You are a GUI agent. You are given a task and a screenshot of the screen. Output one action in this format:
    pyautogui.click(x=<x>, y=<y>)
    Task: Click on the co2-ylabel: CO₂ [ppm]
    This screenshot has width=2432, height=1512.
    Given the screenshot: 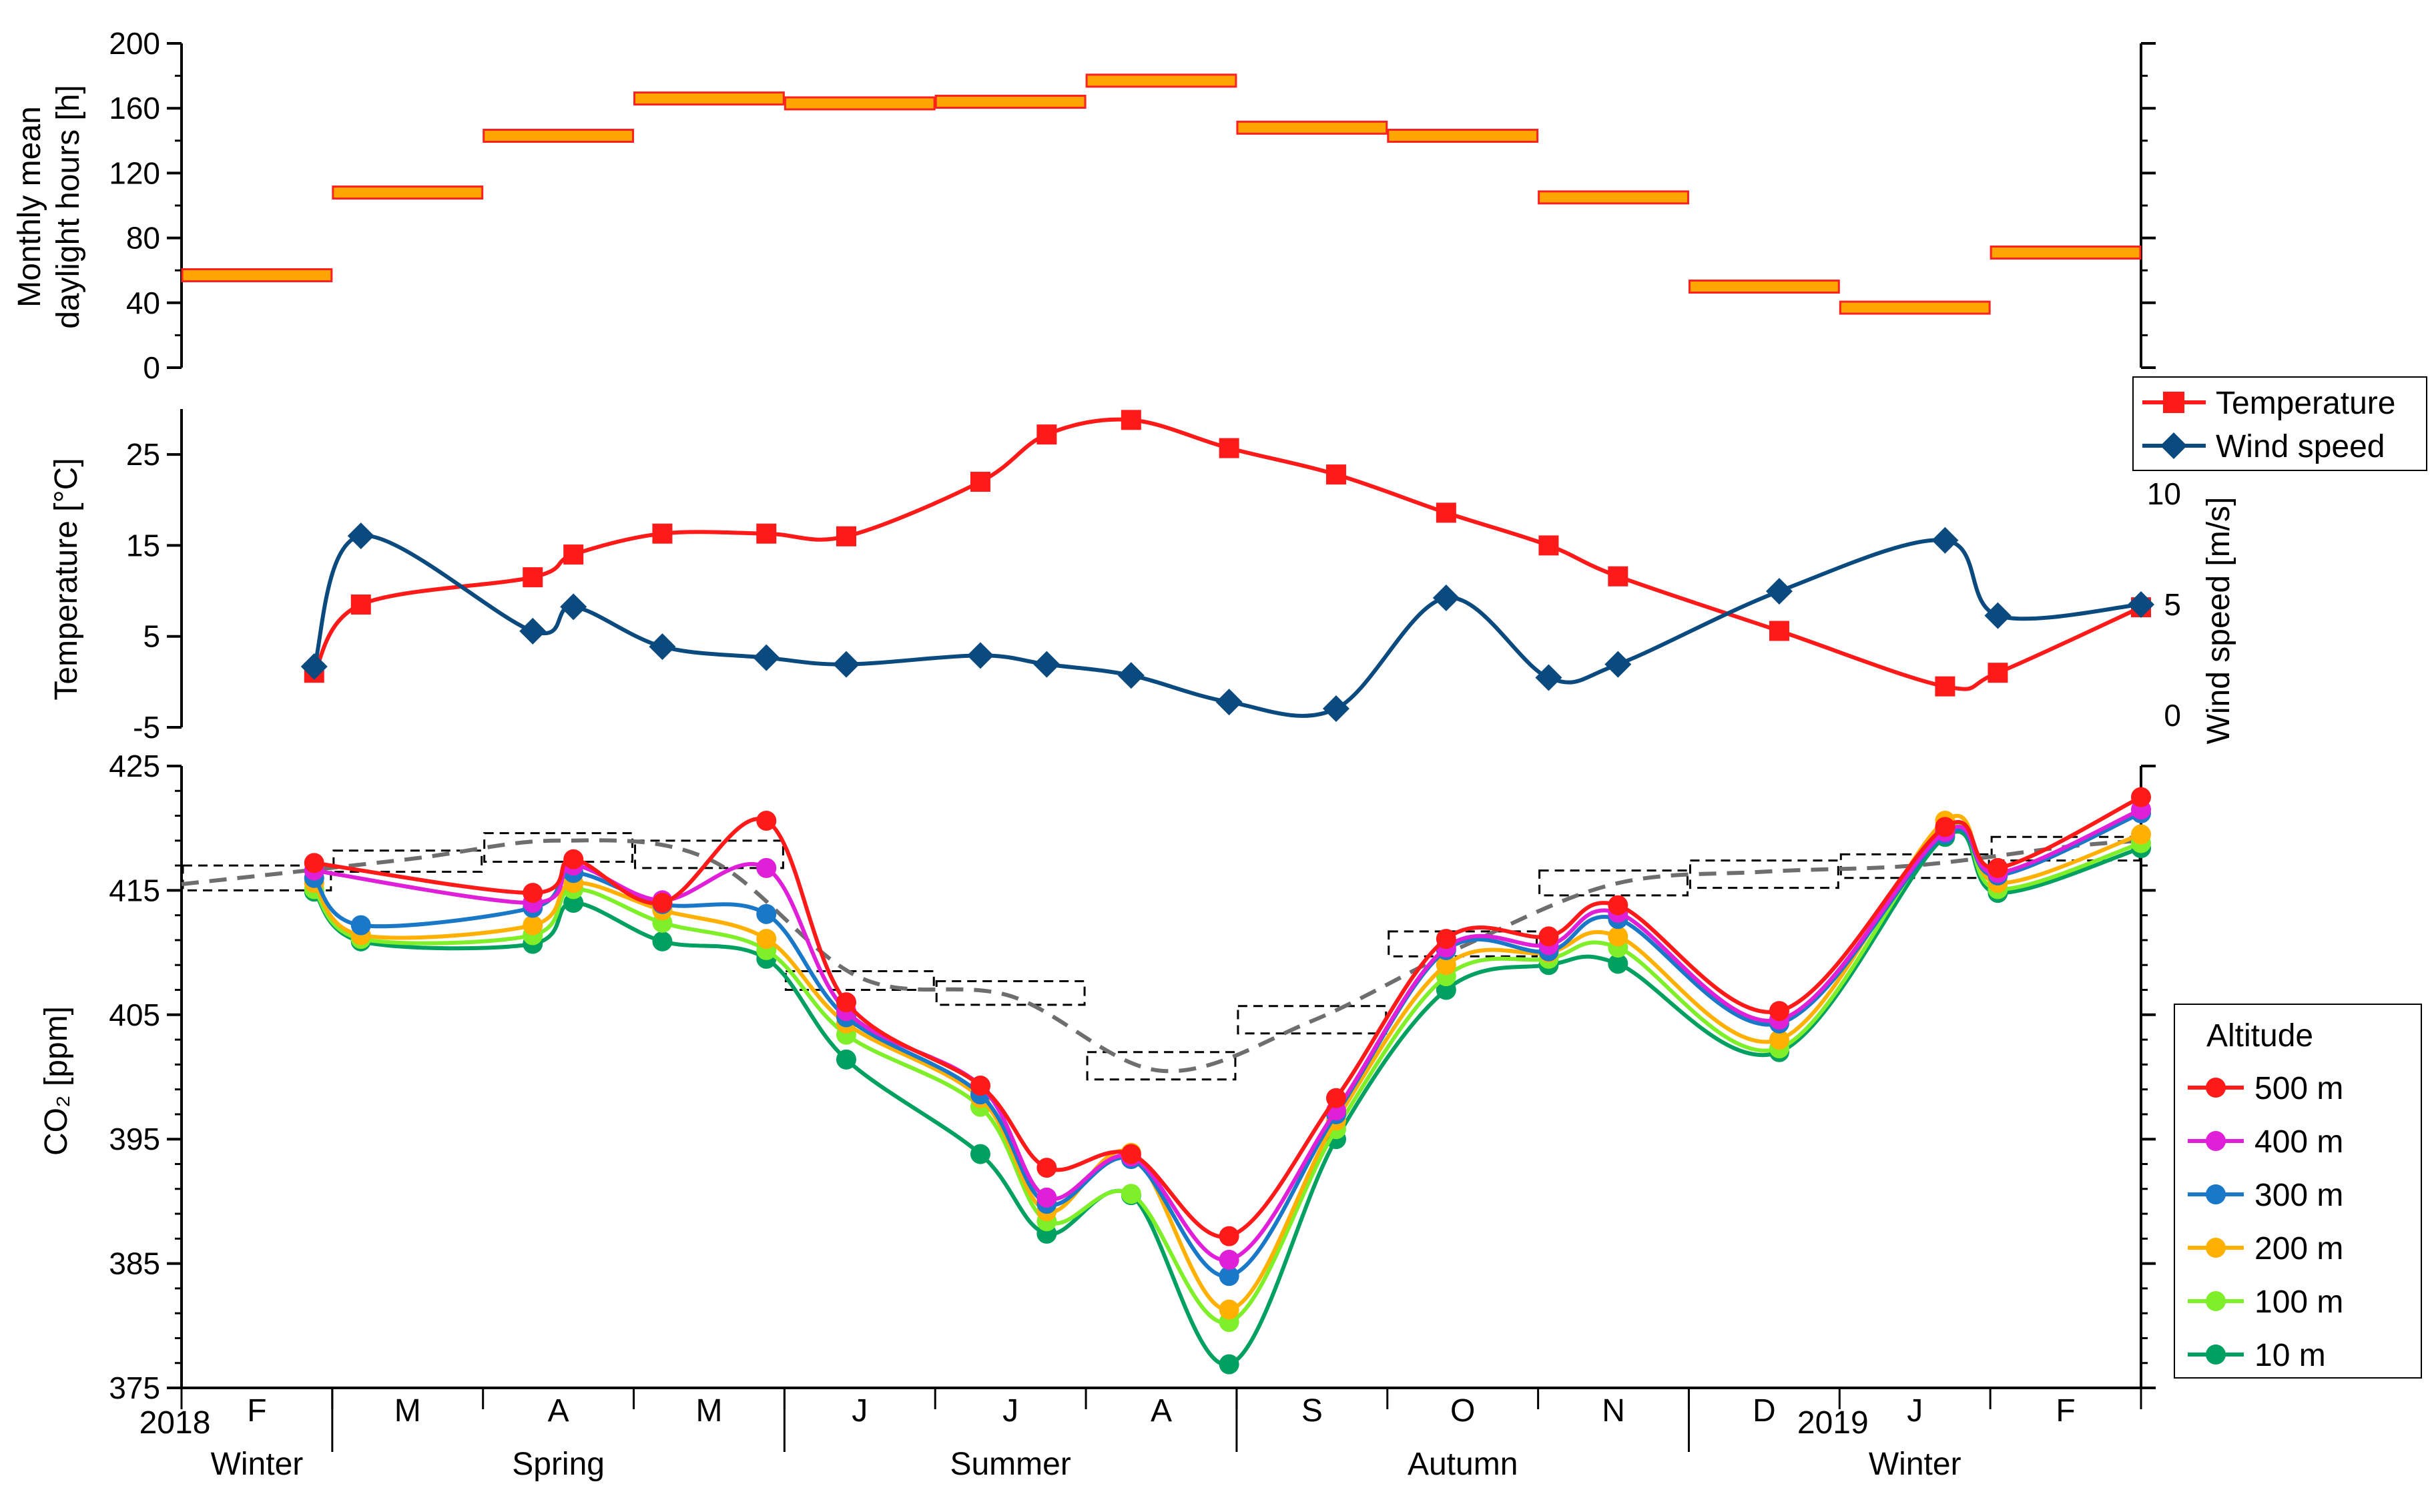 What is the action you would take?
    pyautogui.click(x=56, y=1081)
    